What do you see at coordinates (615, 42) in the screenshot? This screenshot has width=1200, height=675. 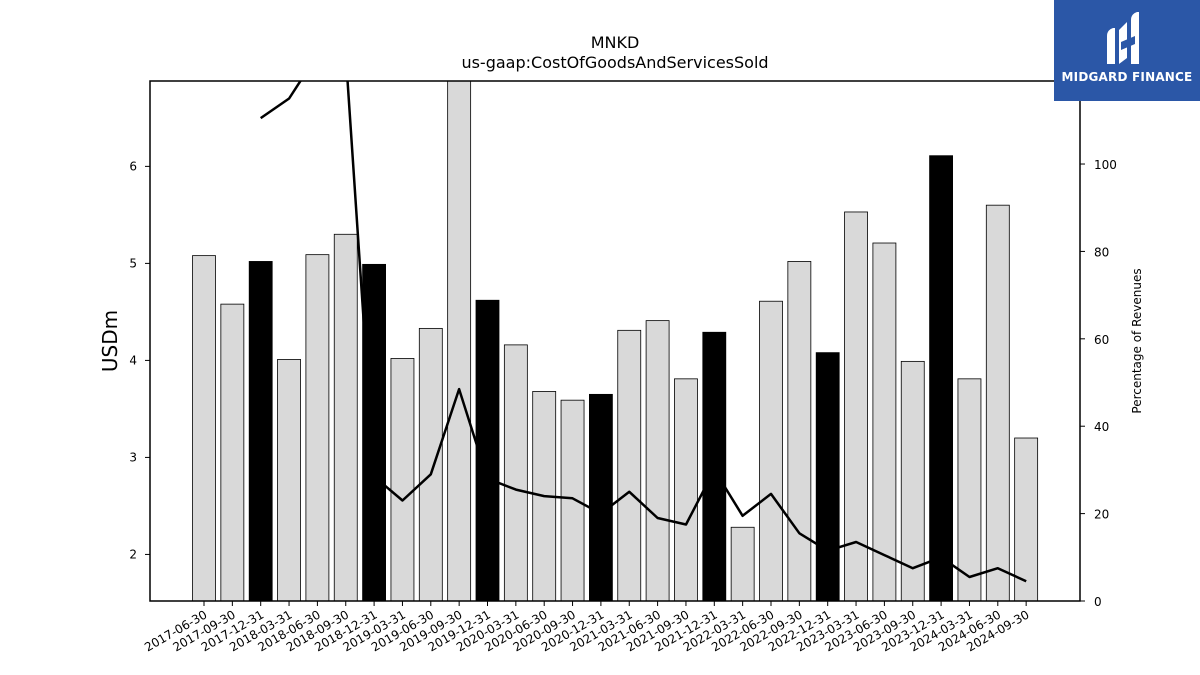 I see `chart-title: MNKD` at bounding box center [615, 42].